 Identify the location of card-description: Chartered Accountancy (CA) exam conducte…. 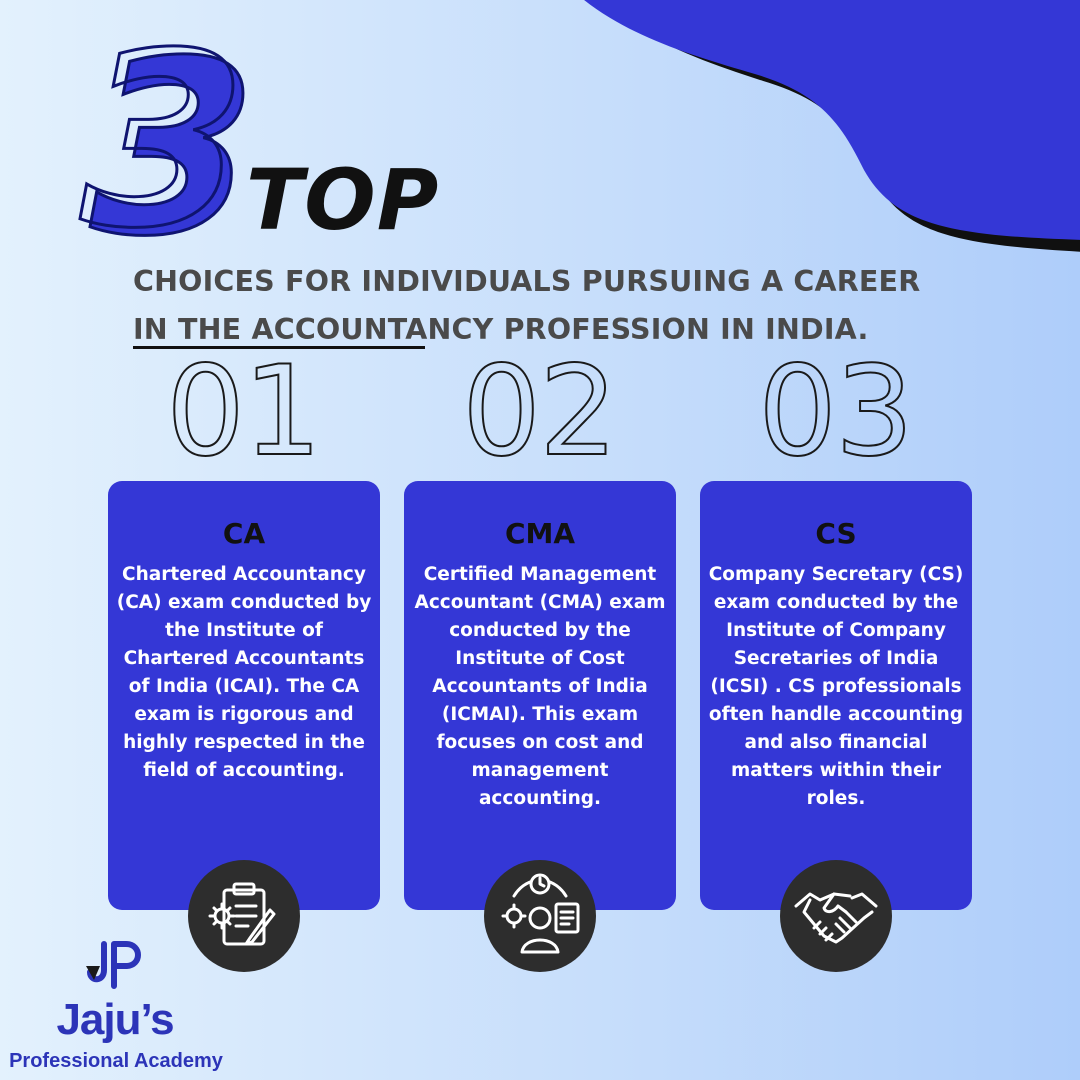
(244, 672).